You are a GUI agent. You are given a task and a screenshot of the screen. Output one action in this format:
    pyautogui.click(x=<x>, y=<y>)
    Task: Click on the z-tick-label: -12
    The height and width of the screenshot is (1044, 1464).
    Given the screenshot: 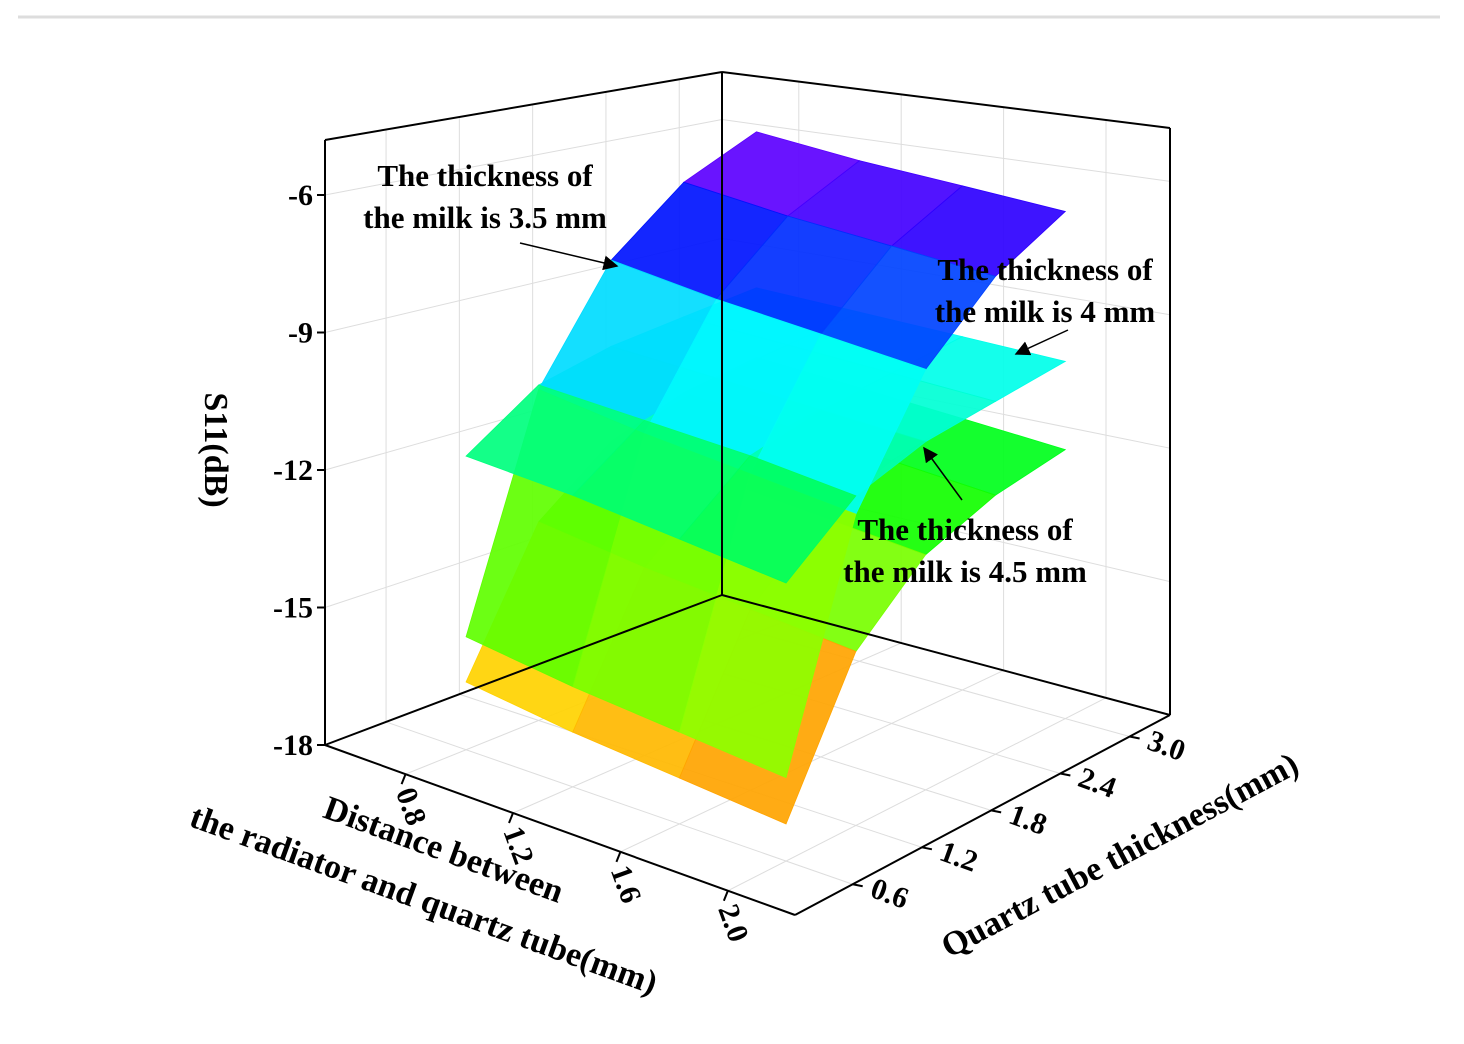 What is the action you would take?
    pyautogui.click(x=293, y=470)
    